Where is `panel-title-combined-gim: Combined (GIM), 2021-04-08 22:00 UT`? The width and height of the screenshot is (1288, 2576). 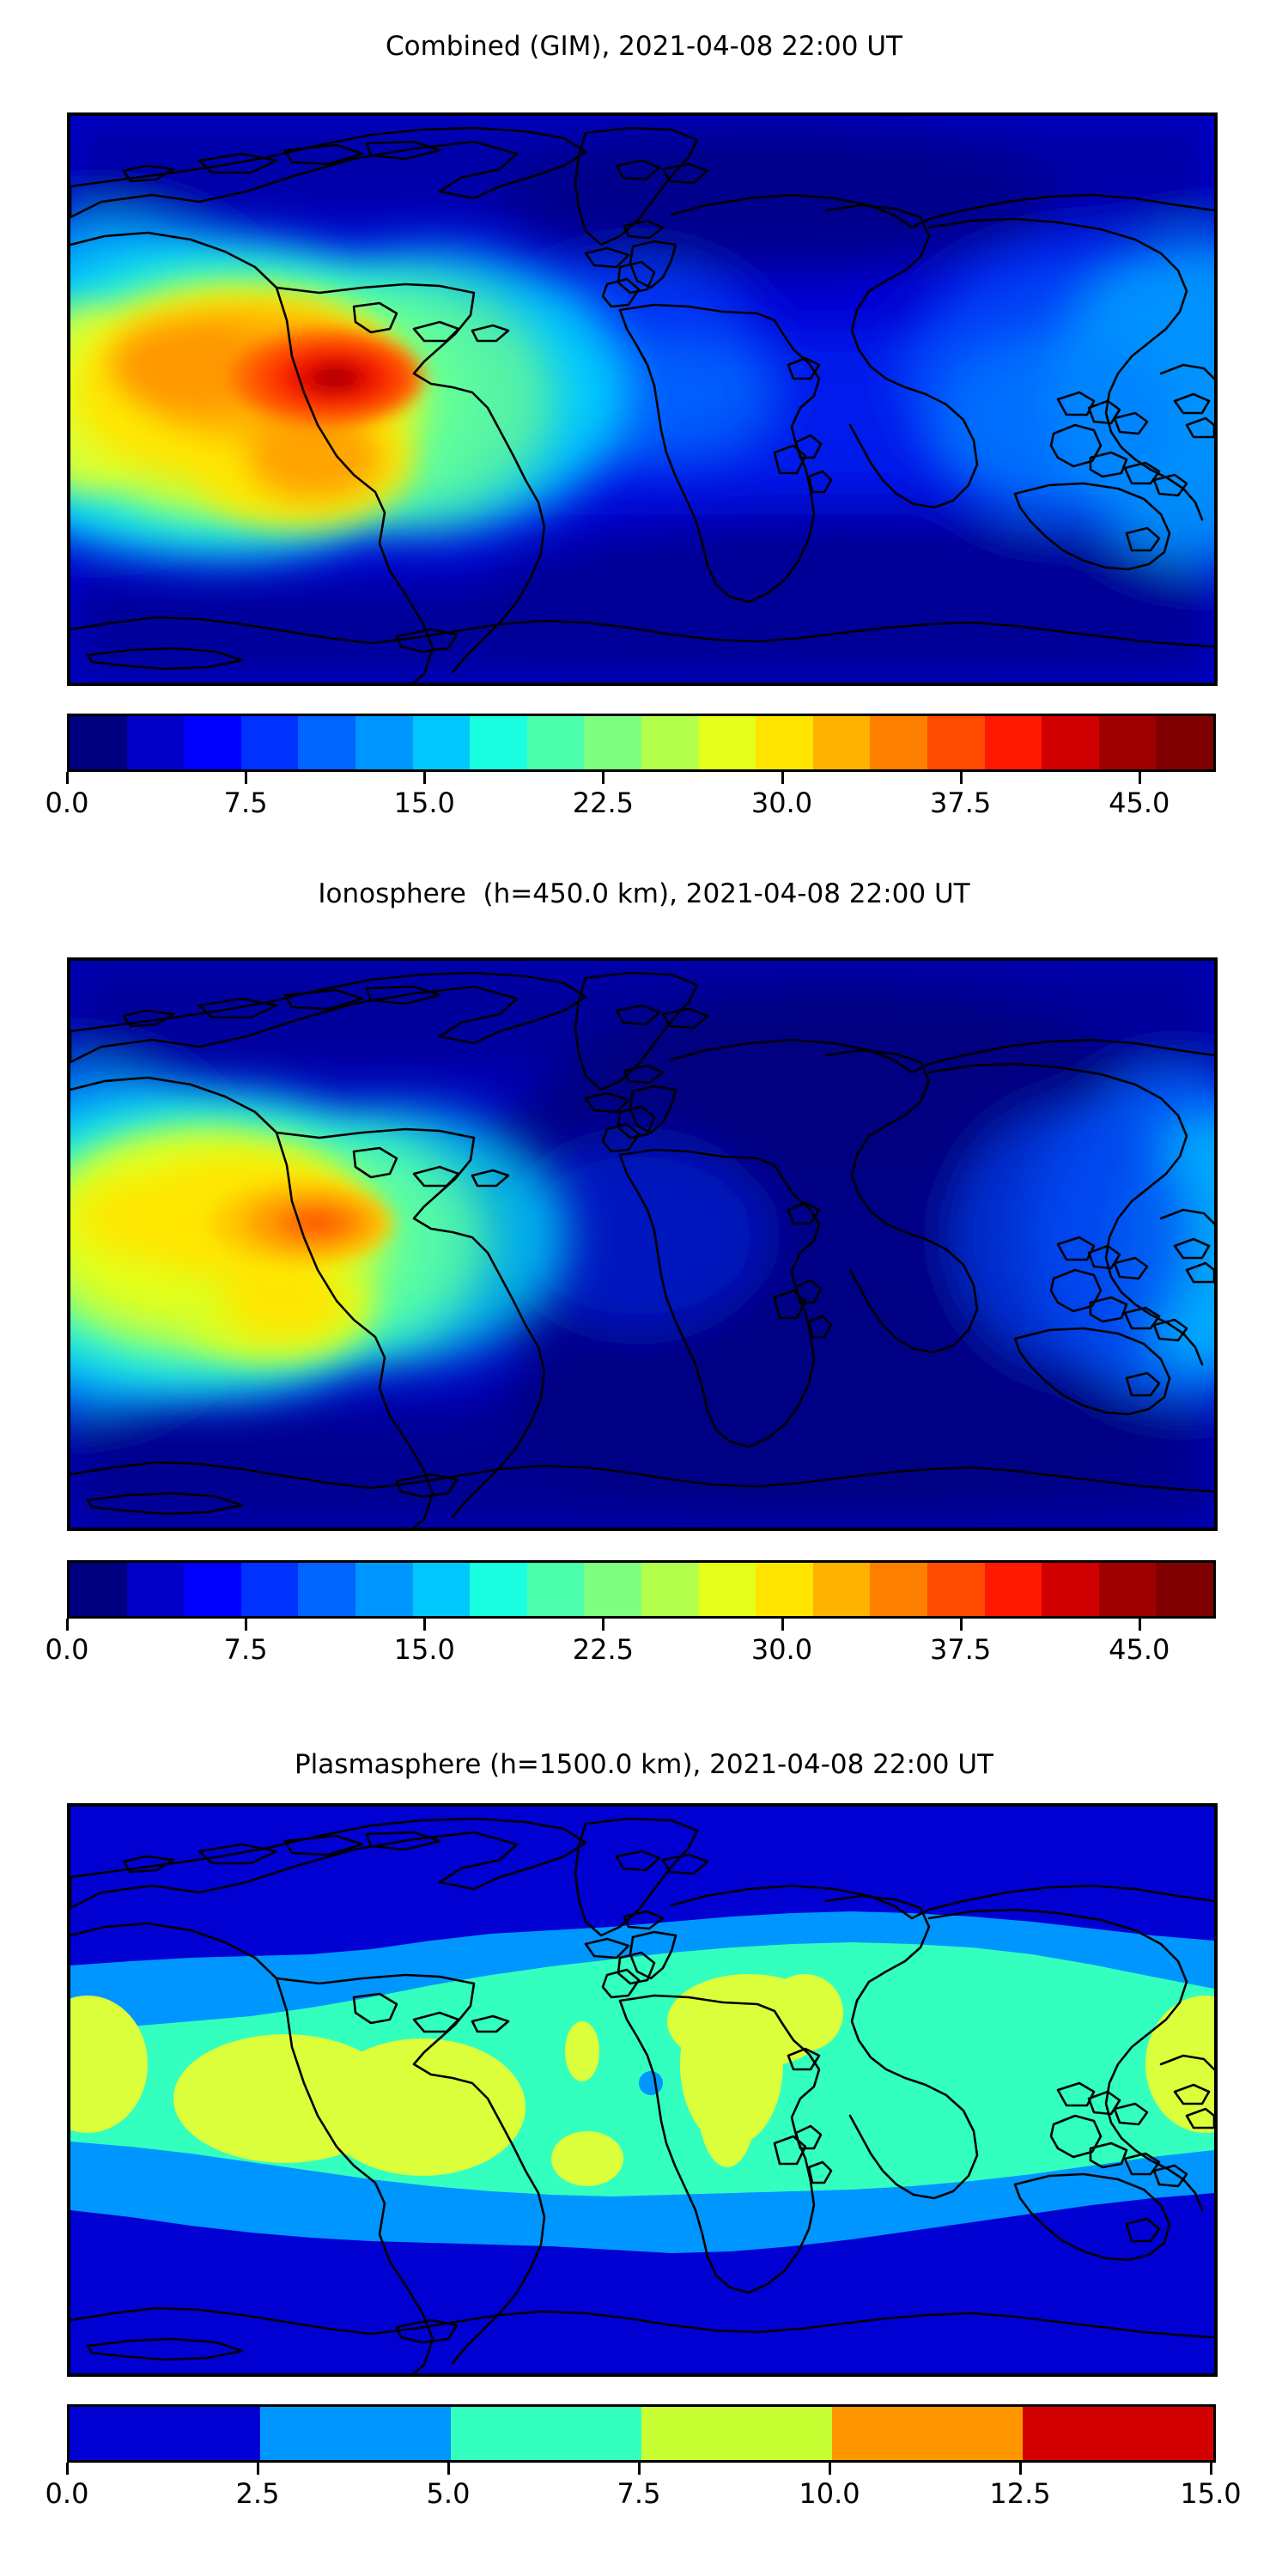
panel-title-combined-gim: Combined (GIM), 2021-04-08 22:00 UT is located at coordinates (644, 46).